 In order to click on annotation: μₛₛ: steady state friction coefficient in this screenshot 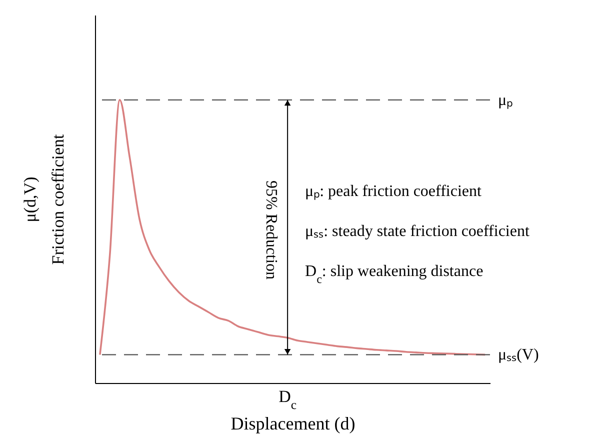, I will do `click(417, 231)`.